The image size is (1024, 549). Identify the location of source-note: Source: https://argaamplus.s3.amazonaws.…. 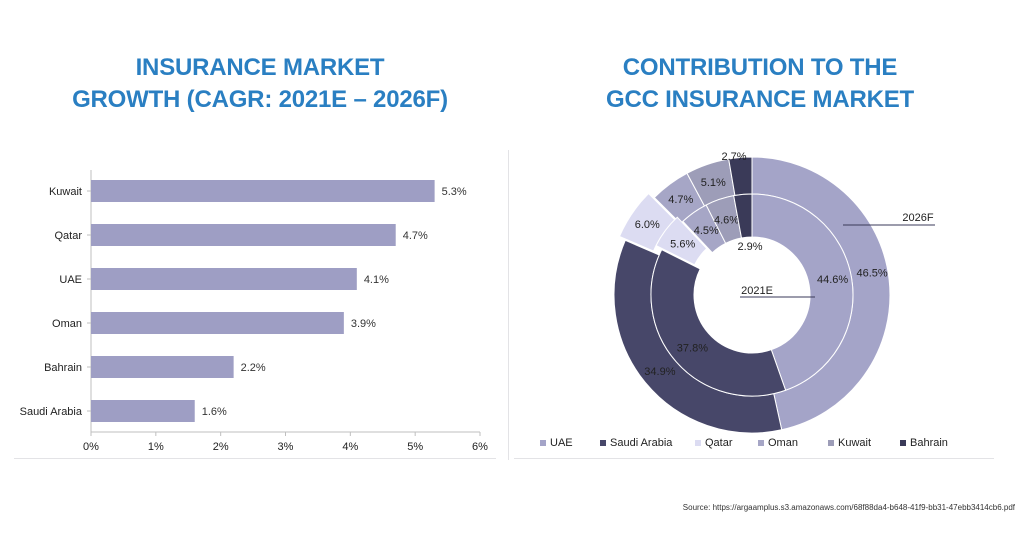
(848, 507).